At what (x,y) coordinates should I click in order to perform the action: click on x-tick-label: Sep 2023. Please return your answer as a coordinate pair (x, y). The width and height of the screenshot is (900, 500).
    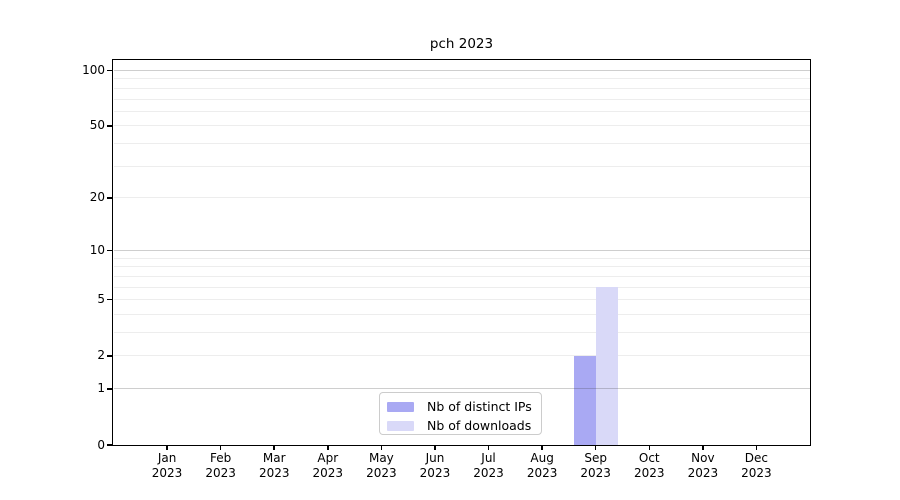
    Looking at the image, I should click on (596, 466).